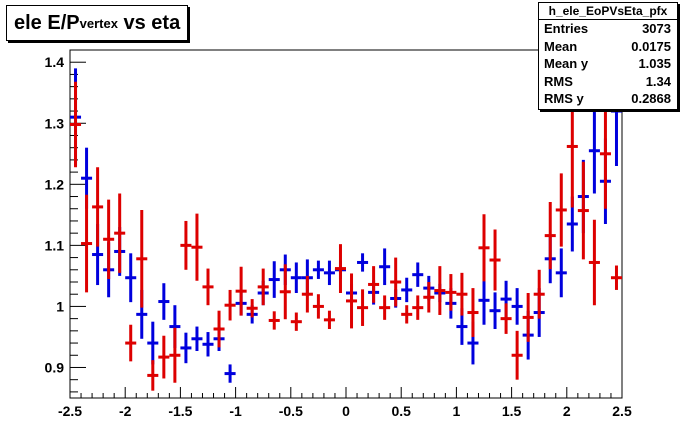  What do you see at coordinates (401, 411) in the screenshot?
I see `x-tick-label: 0.5` at bounding box center [401, 411].